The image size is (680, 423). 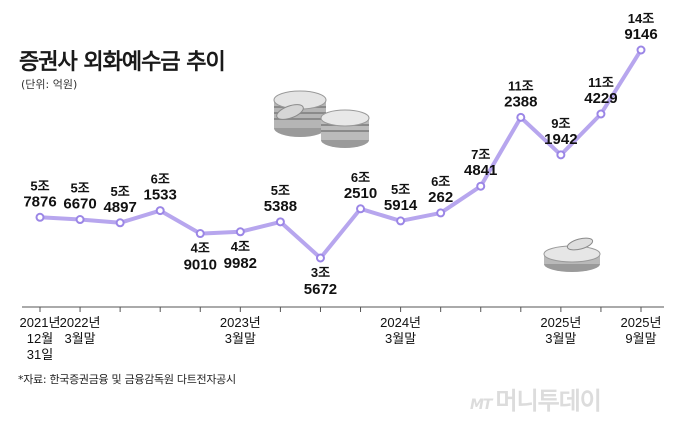 What do you see at coordinates (80, 322) in the screenshot?
I see `x-tick-label: 2022년` at bounding box center [80, 322].